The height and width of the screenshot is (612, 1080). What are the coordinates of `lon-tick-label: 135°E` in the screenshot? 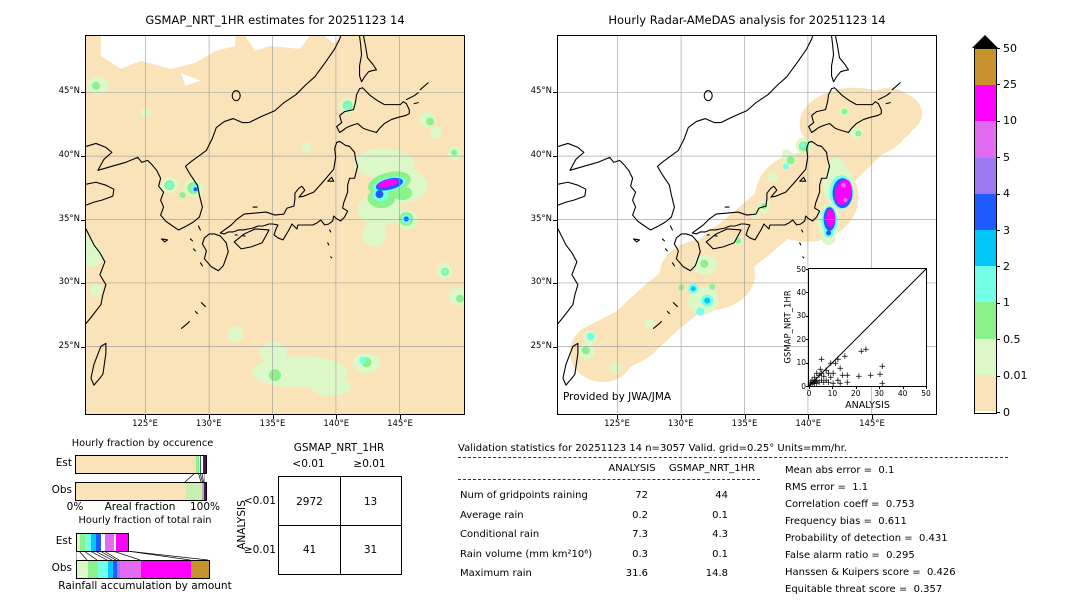 It's located at (272, 424).